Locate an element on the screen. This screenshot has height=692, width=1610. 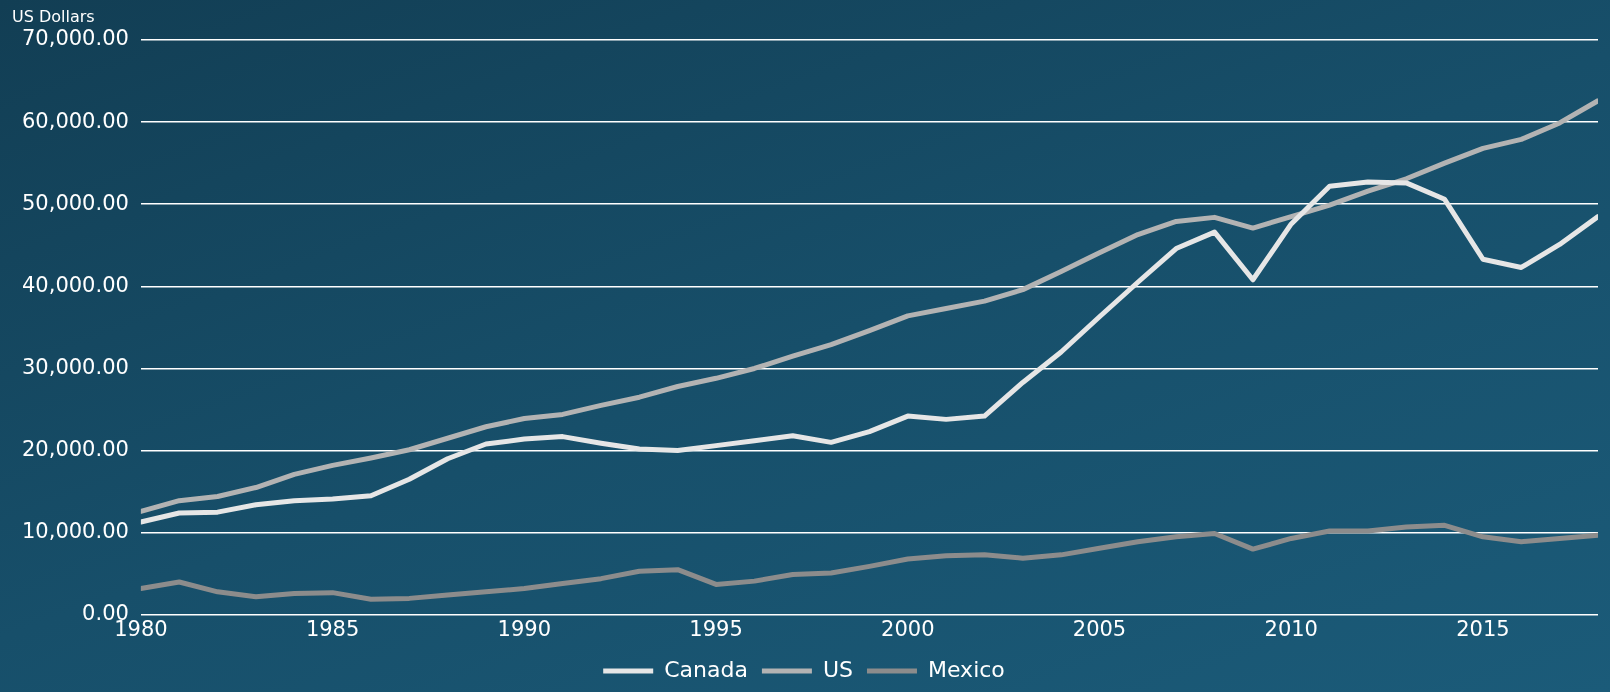
y-tick-label: 40,000.00 is located at coordinates (75, 284).